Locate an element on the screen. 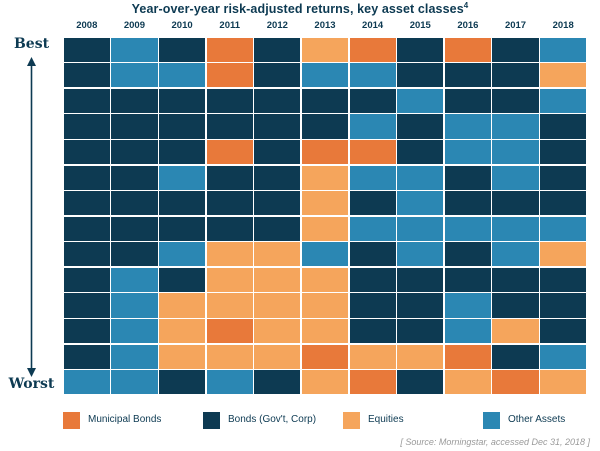  legend-swatch is located at coordinates (211, 420).